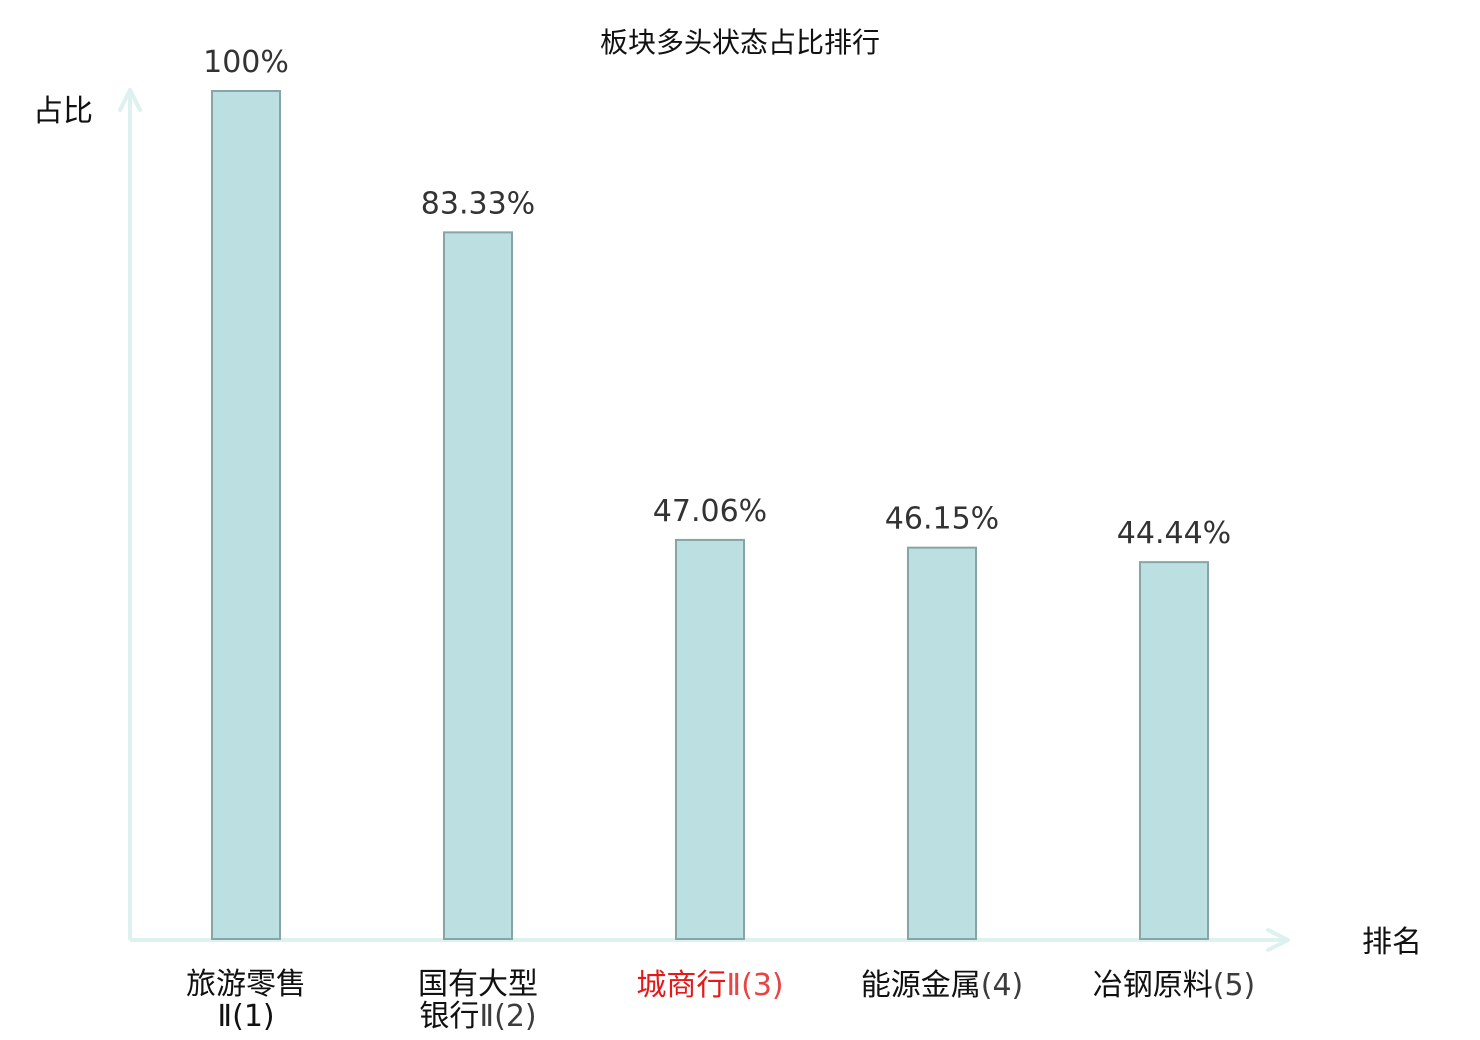 The image size is (1480, 1040). What do you see at coordinates (63, 111) in the screenshot?
I see `y-axis-label: 占比` at bounding box center [63, 111].